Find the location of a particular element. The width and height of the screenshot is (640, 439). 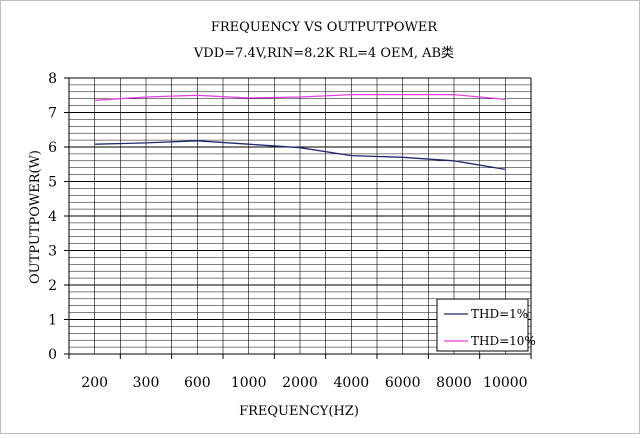

y-tick-label: 4 is located at coordinates (52, 217).